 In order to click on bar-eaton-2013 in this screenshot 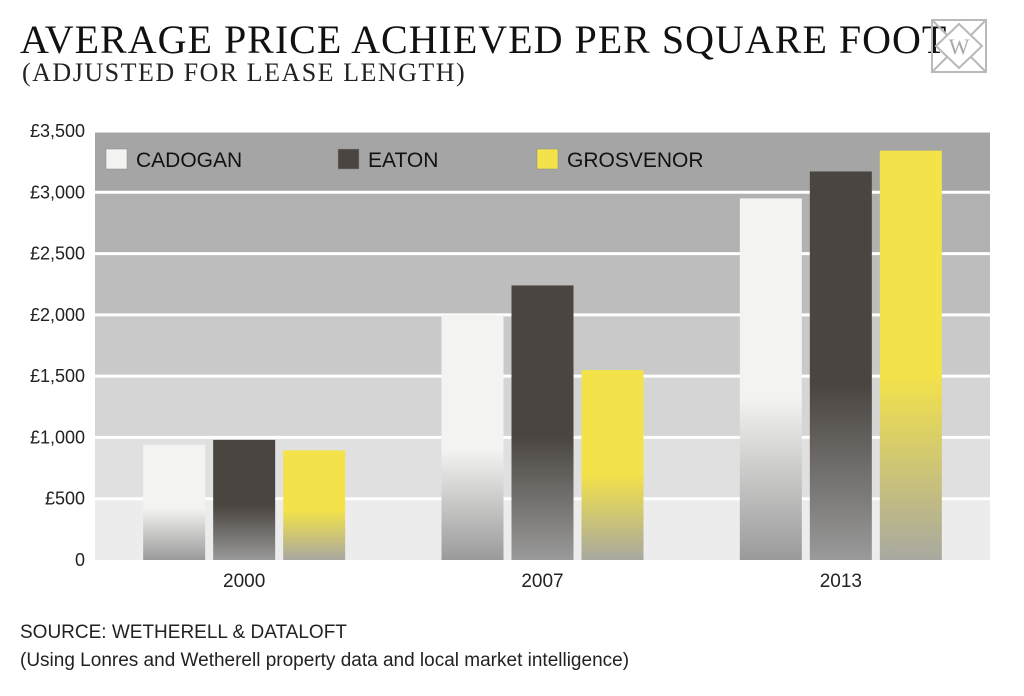, I will do `click(840, 365)`.